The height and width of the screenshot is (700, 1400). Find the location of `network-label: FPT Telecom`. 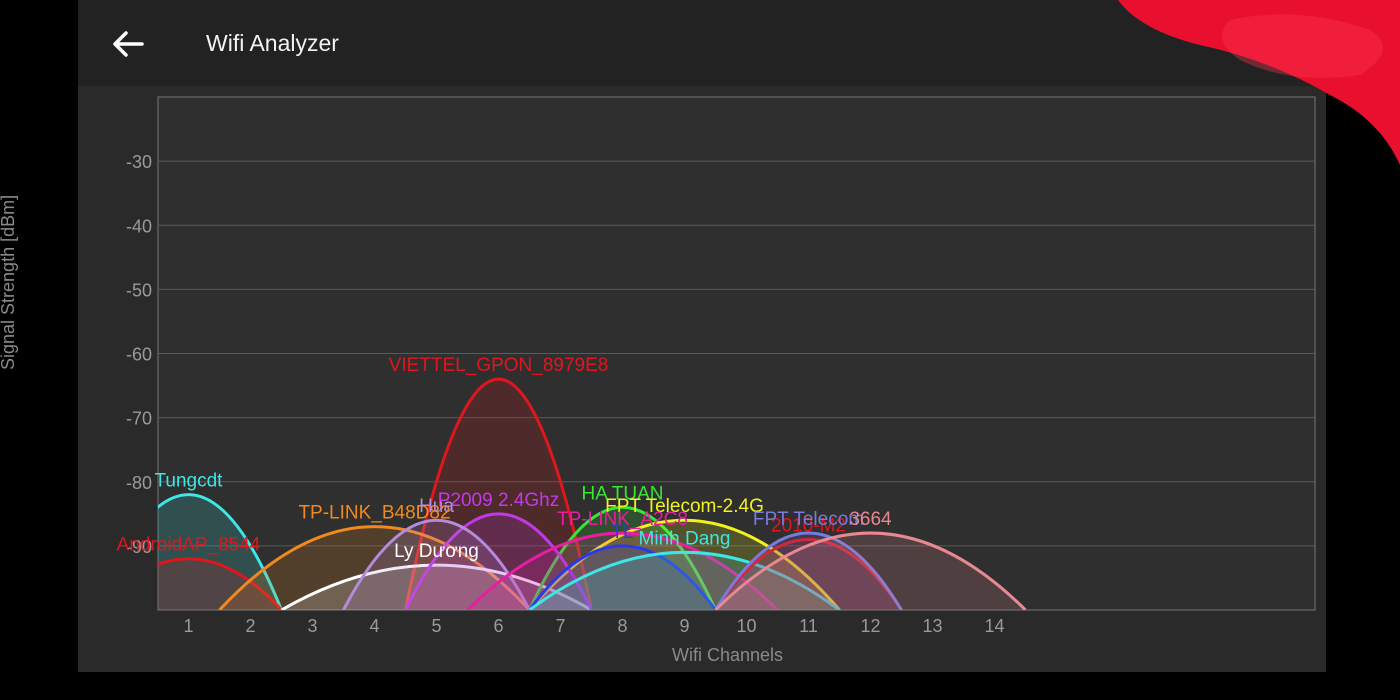

network-label: FPT Telecom is located at coordinates (808, 519).